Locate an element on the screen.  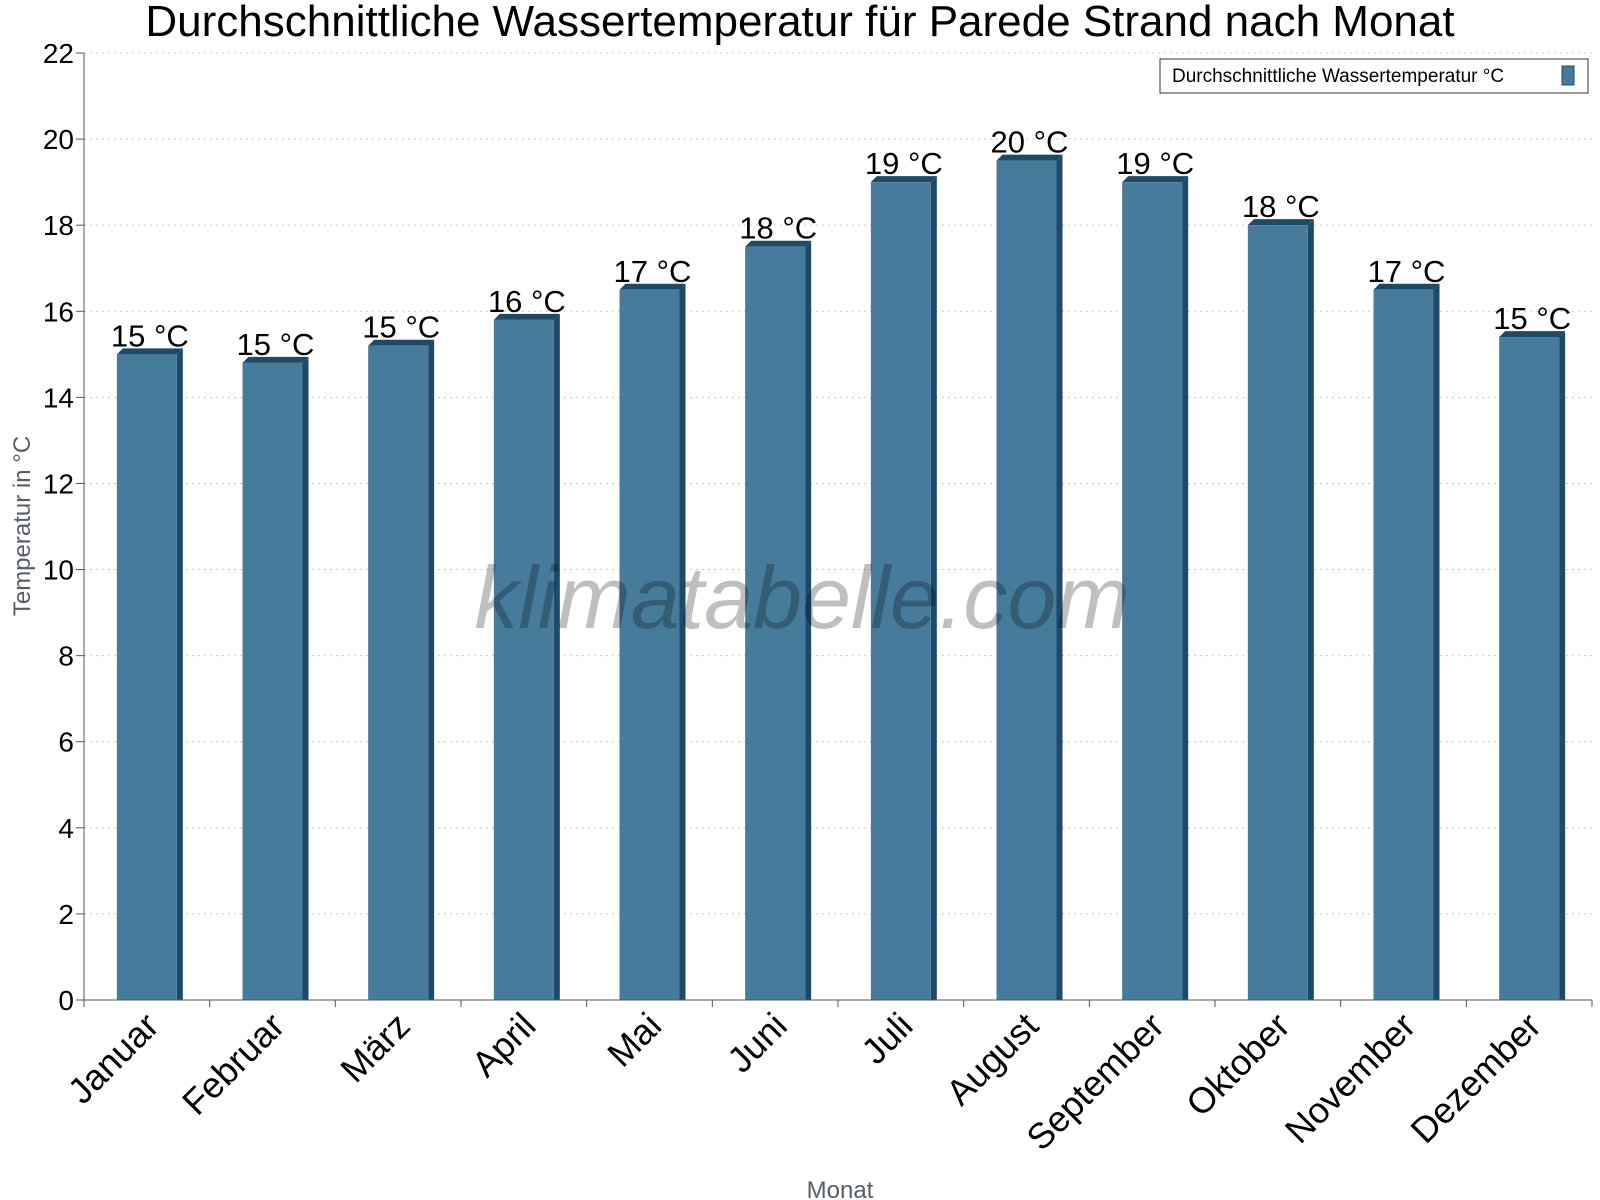
legend-box is located at coordinates (1374, 76).